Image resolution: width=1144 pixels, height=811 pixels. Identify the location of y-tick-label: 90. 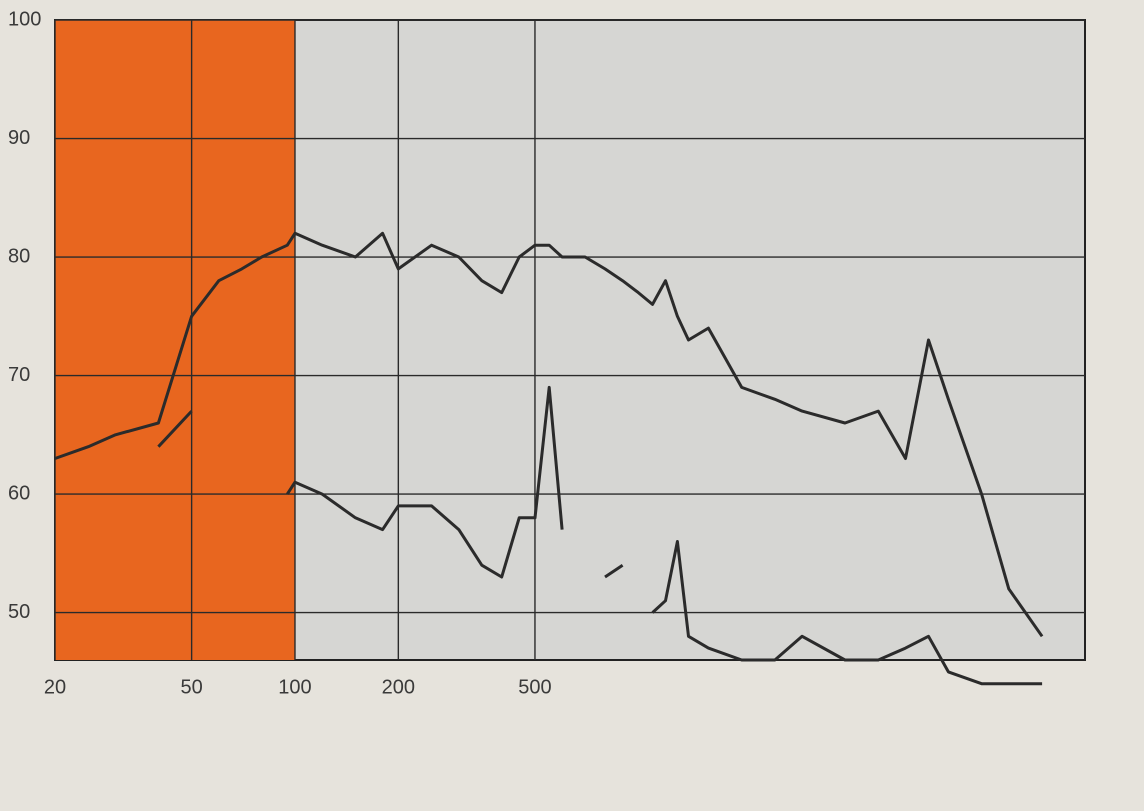
(19, 138).